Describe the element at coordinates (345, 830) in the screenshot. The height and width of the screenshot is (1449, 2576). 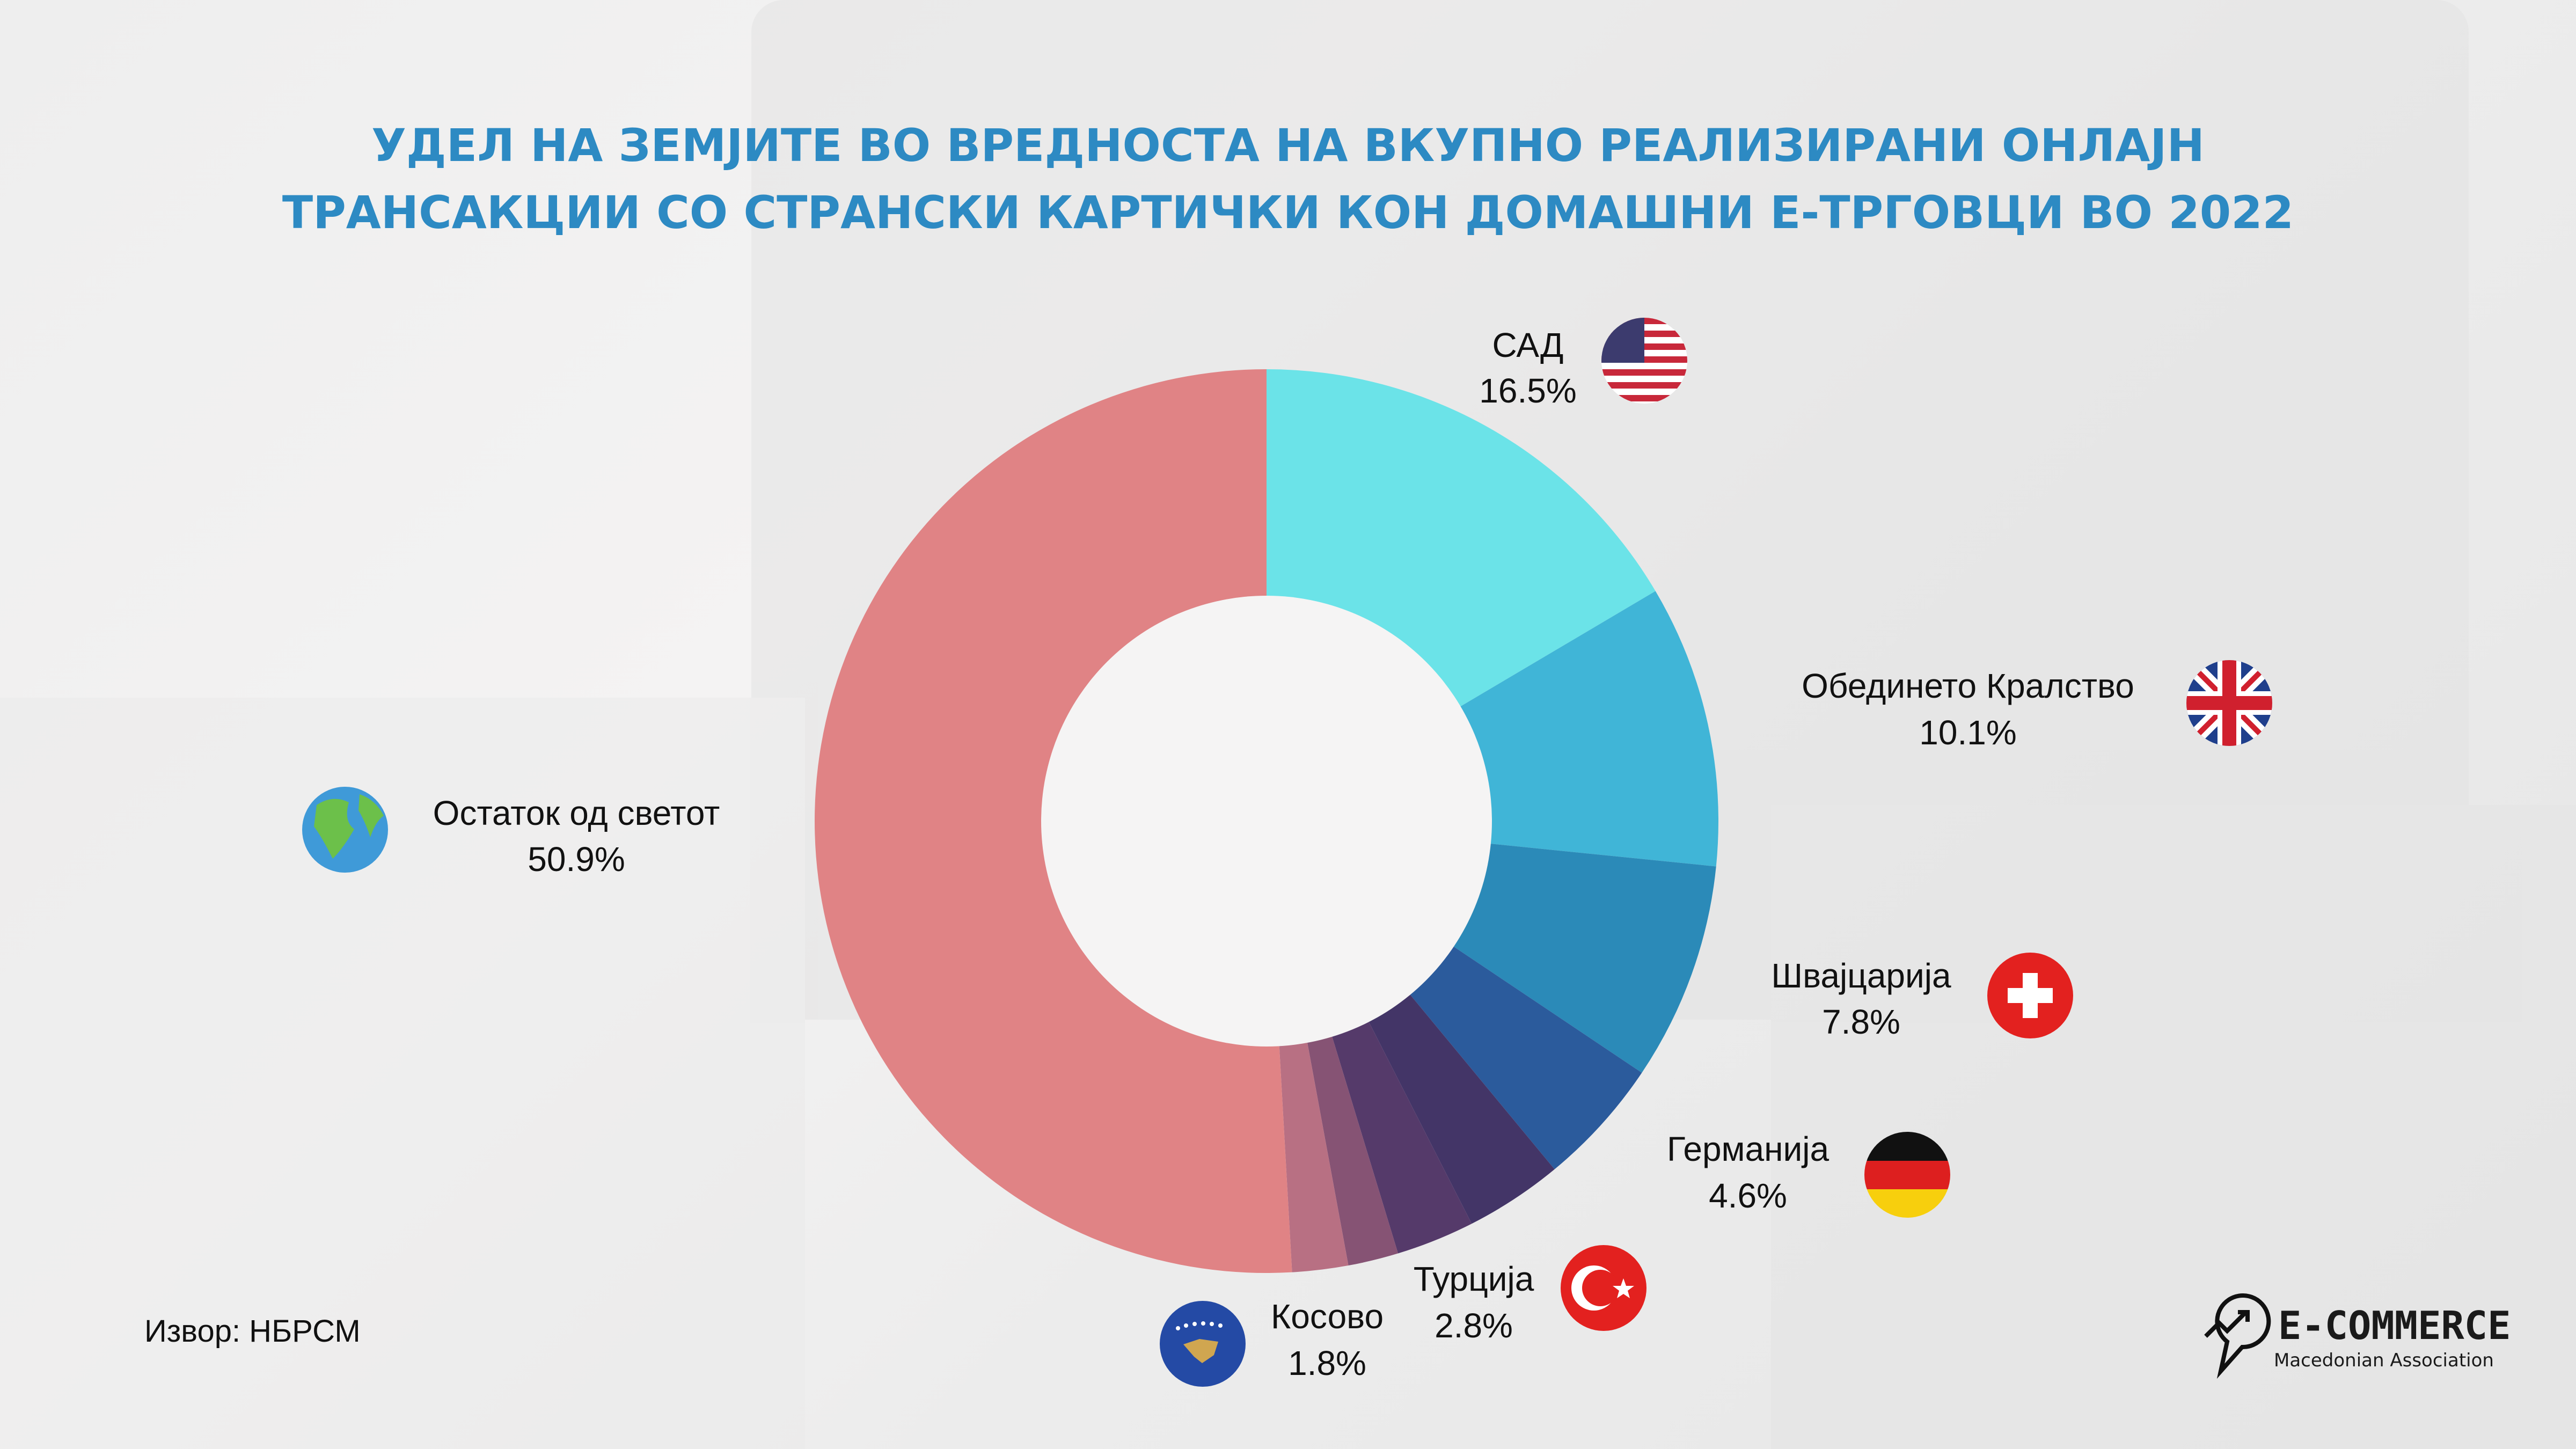
I see `globe-icon` at that location.